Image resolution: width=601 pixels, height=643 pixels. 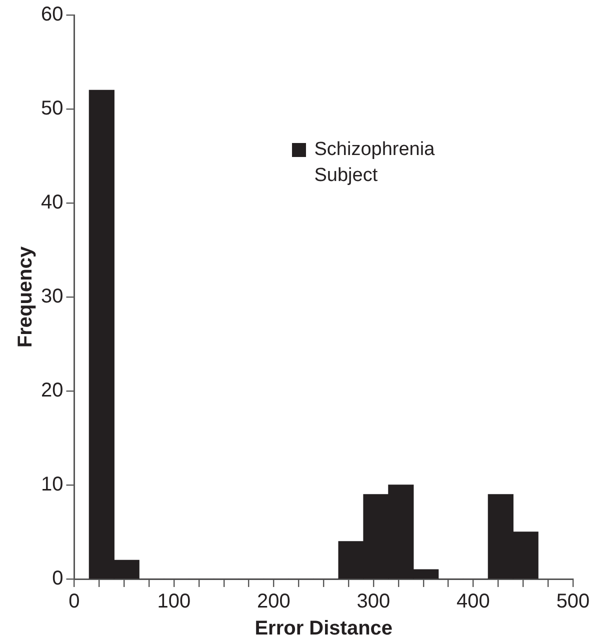 I want to click on y-axis-title: Frequency, so click(x=25, y=297).